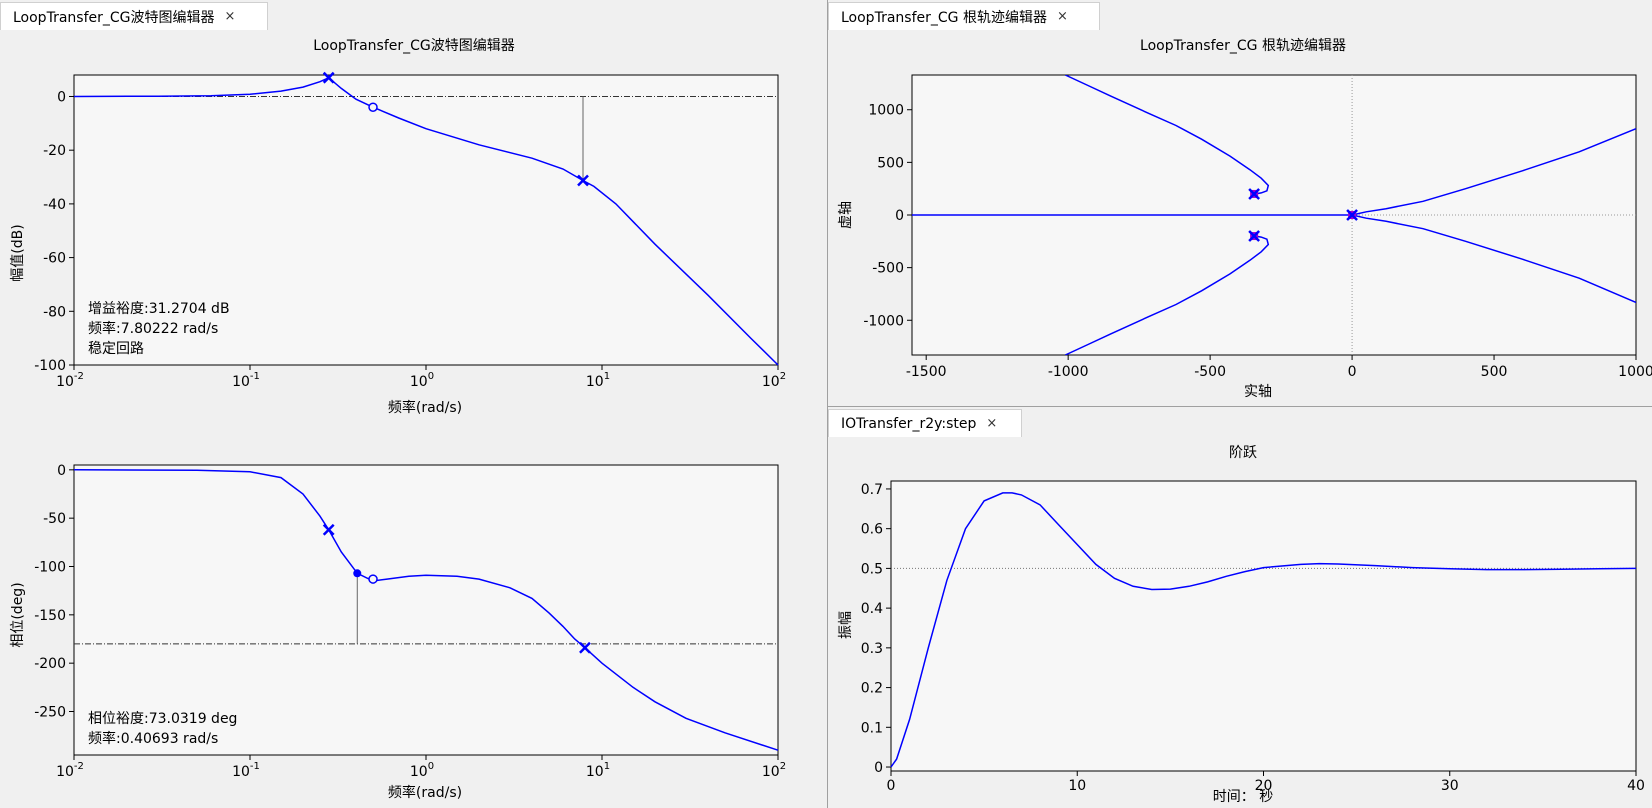 The height and width of the screenshot is (808, 1652). Describe the element at coordinates (872, 569) in the screenshot. I see `y-tick-label: 0.5` at that location.